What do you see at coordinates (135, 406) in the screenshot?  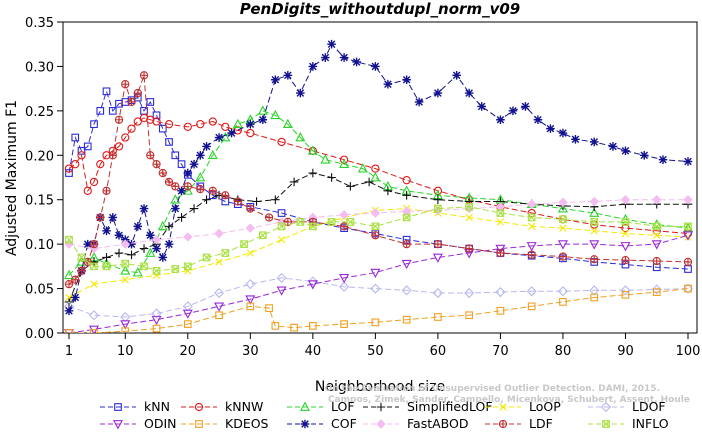 I see `legend-item-knn: kNN` at bounding box center [135, 406].